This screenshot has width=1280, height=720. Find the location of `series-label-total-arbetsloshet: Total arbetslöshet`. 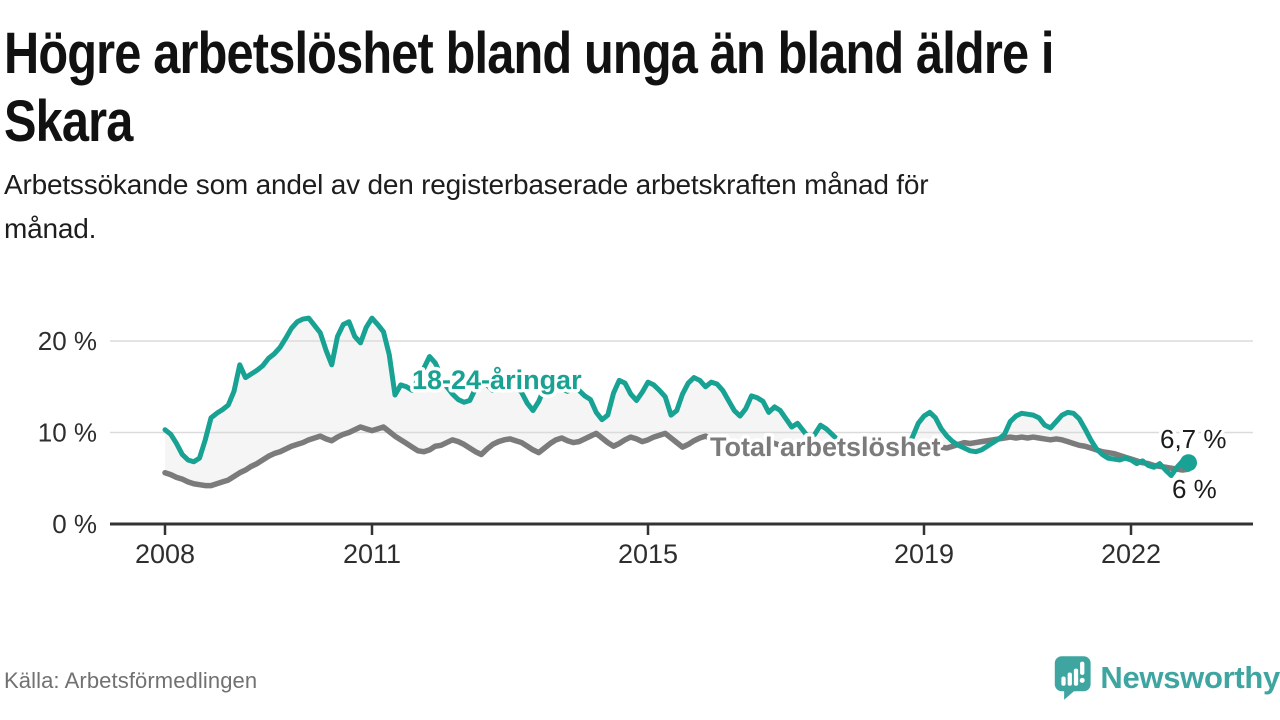

series-label-total-arbetsloshet: Total arbetslöshet is located at coordinates (825, 447).